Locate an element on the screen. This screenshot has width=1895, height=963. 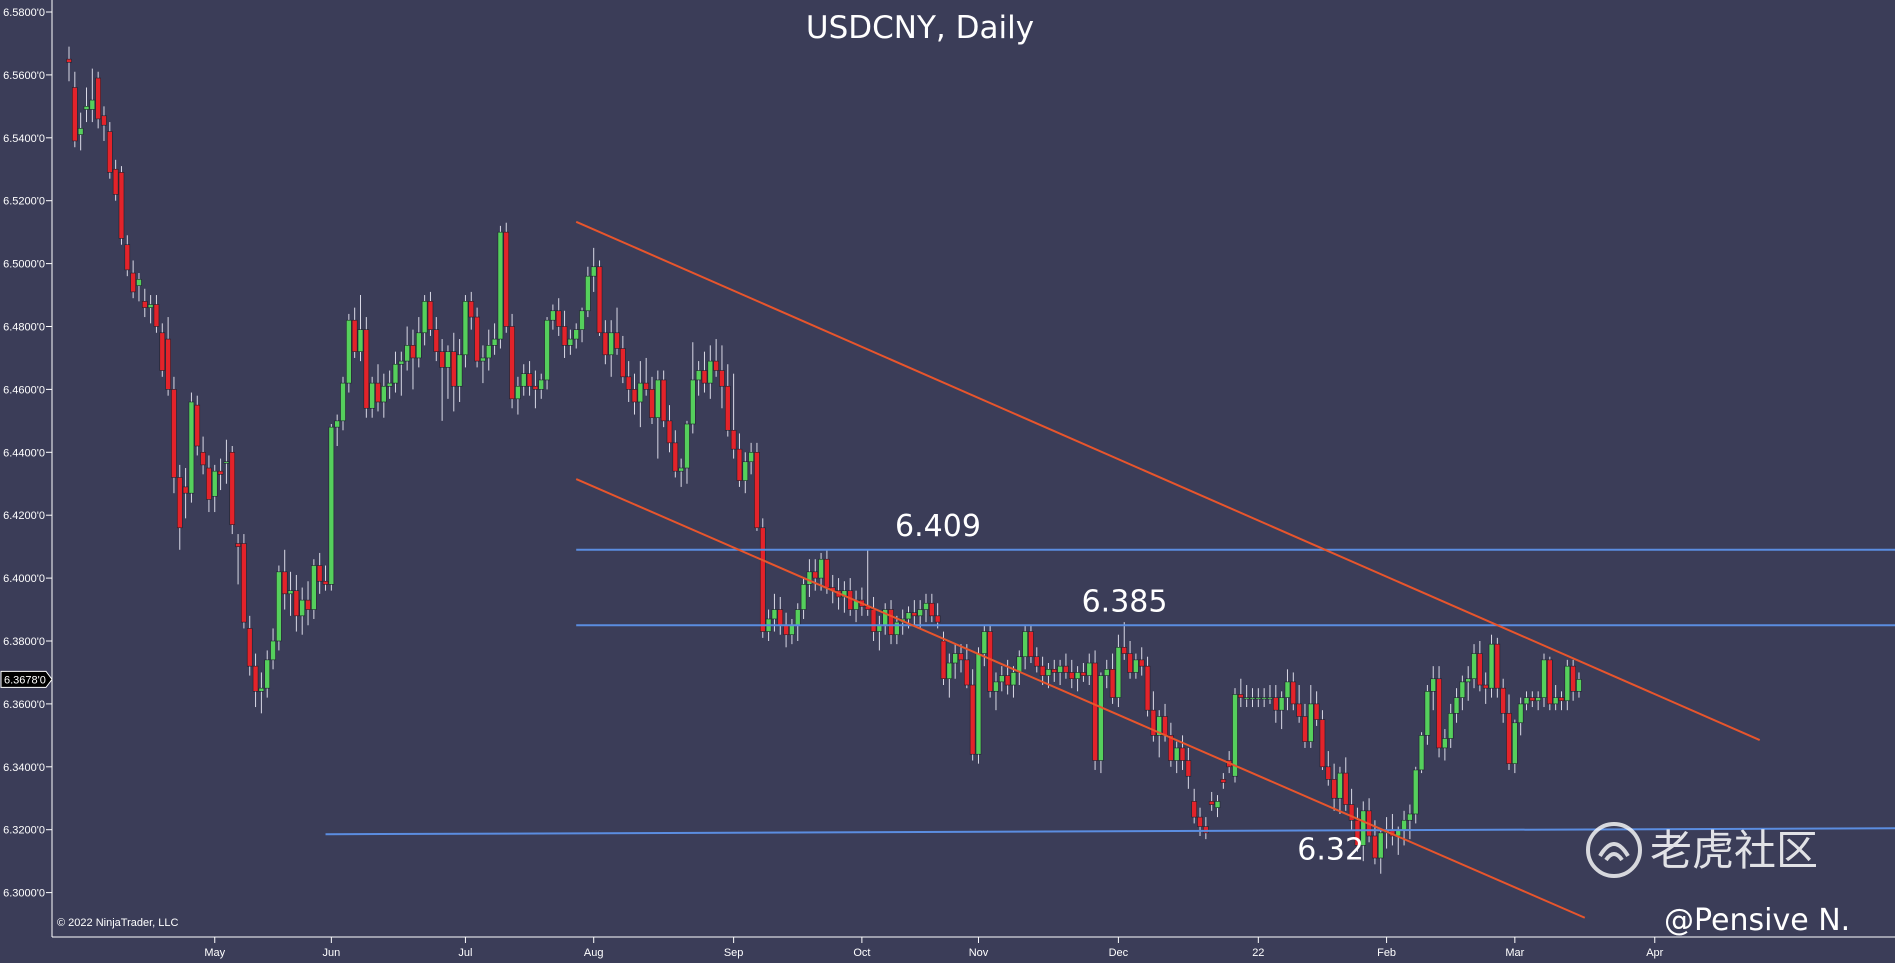
y-tick-label: 6.5600'0 is located at coordinates (24, 76).